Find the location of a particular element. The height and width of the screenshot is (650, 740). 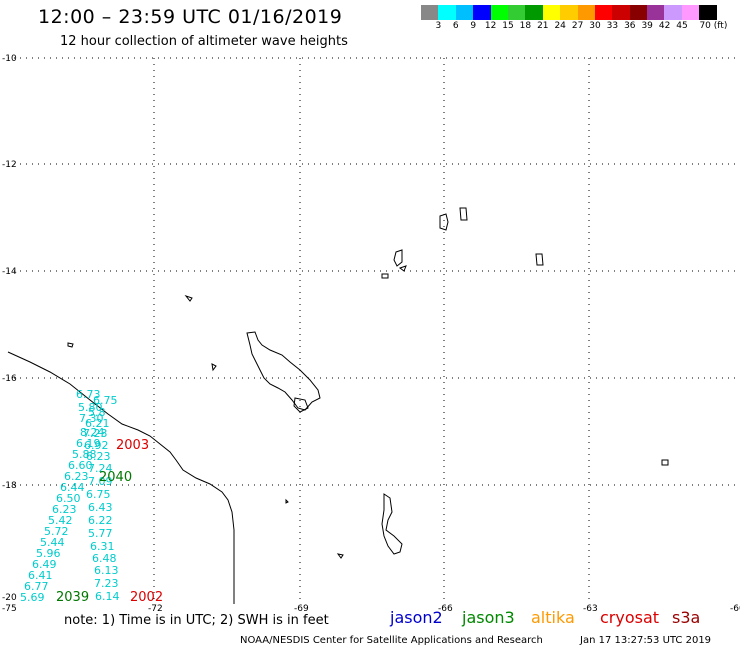

swh-label: 6.19 is located at coordinates (88, 443).